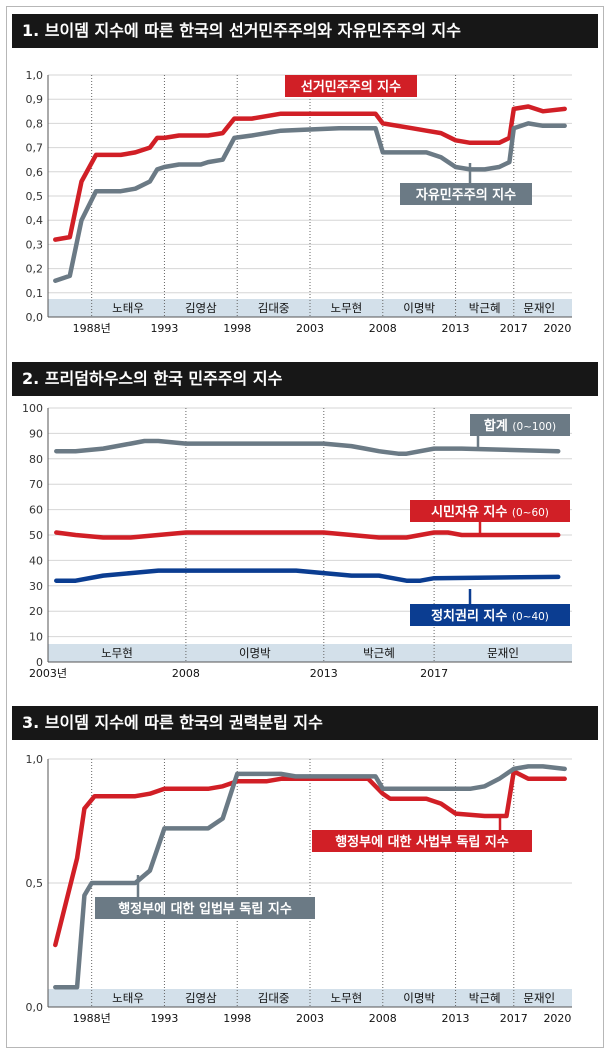 The width and height of the screenshot is (610, 1053). Describe the element at coordinates (39, 662) in the screenshot. I see `y-tick-label: 0` at that location.